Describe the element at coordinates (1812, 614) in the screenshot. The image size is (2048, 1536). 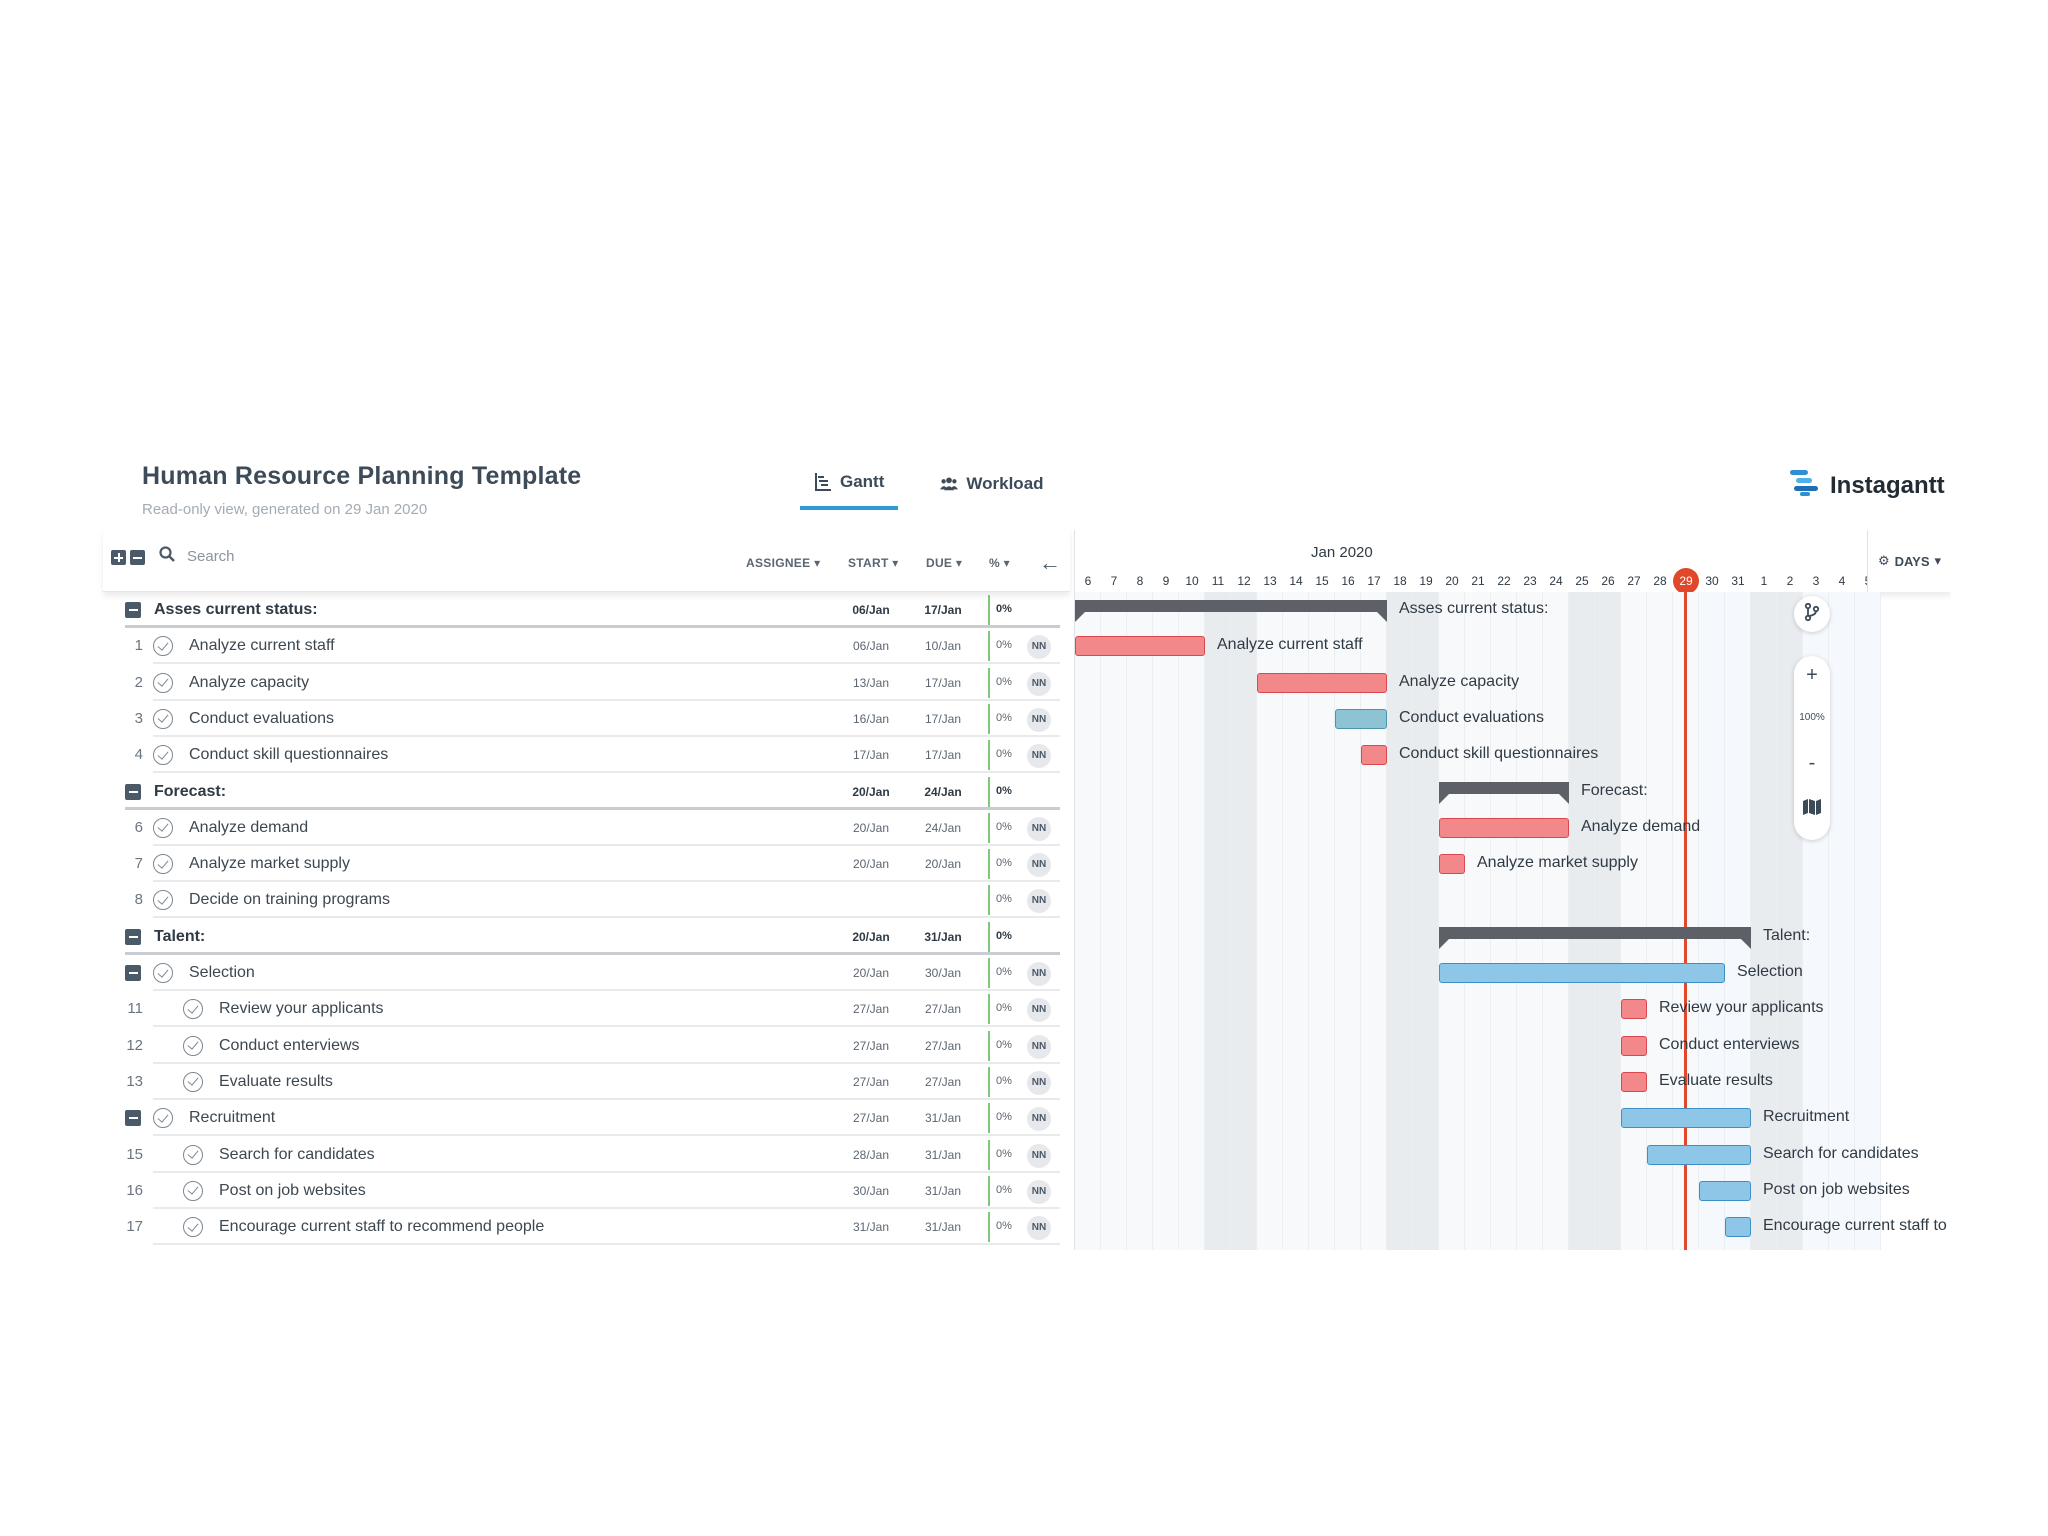
I see `dependencies-button` at that location.